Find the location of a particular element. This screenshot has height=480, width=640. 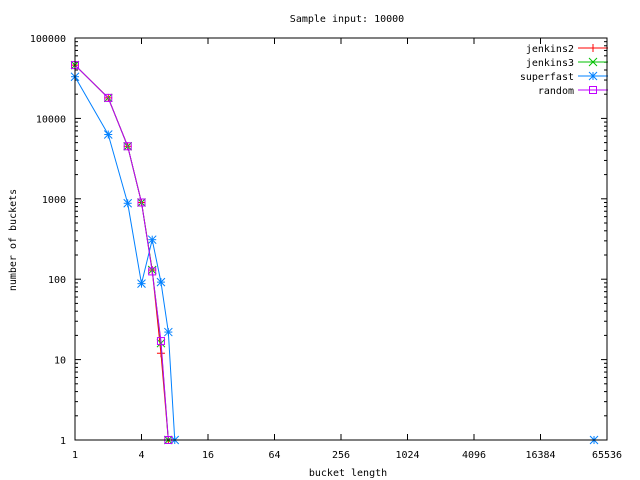

y-tick-label: 1 is located at coordinates (63, 441).